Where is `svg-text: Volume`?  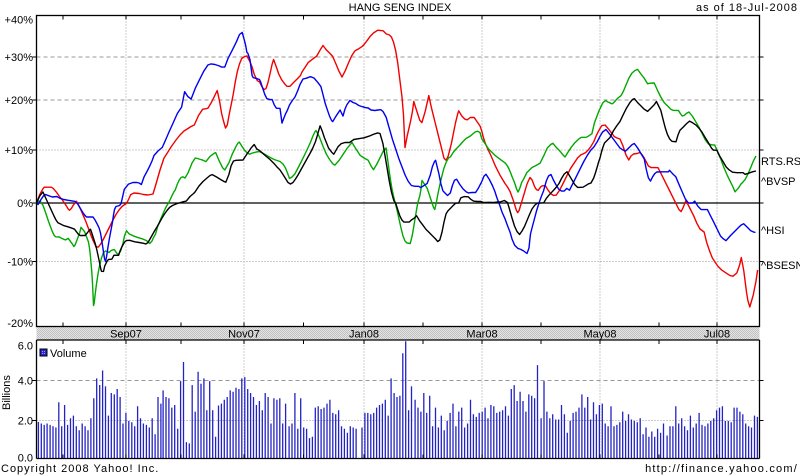 svg-text: Volume is located at coordinates (68, 354).